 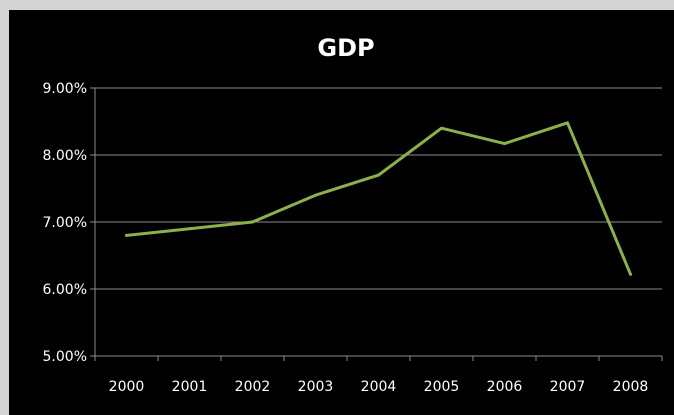 What do you see at coordinates (505, 387) in the screenshot?
I see `x-tick-label: 2006` at bounding box center [505, 387].